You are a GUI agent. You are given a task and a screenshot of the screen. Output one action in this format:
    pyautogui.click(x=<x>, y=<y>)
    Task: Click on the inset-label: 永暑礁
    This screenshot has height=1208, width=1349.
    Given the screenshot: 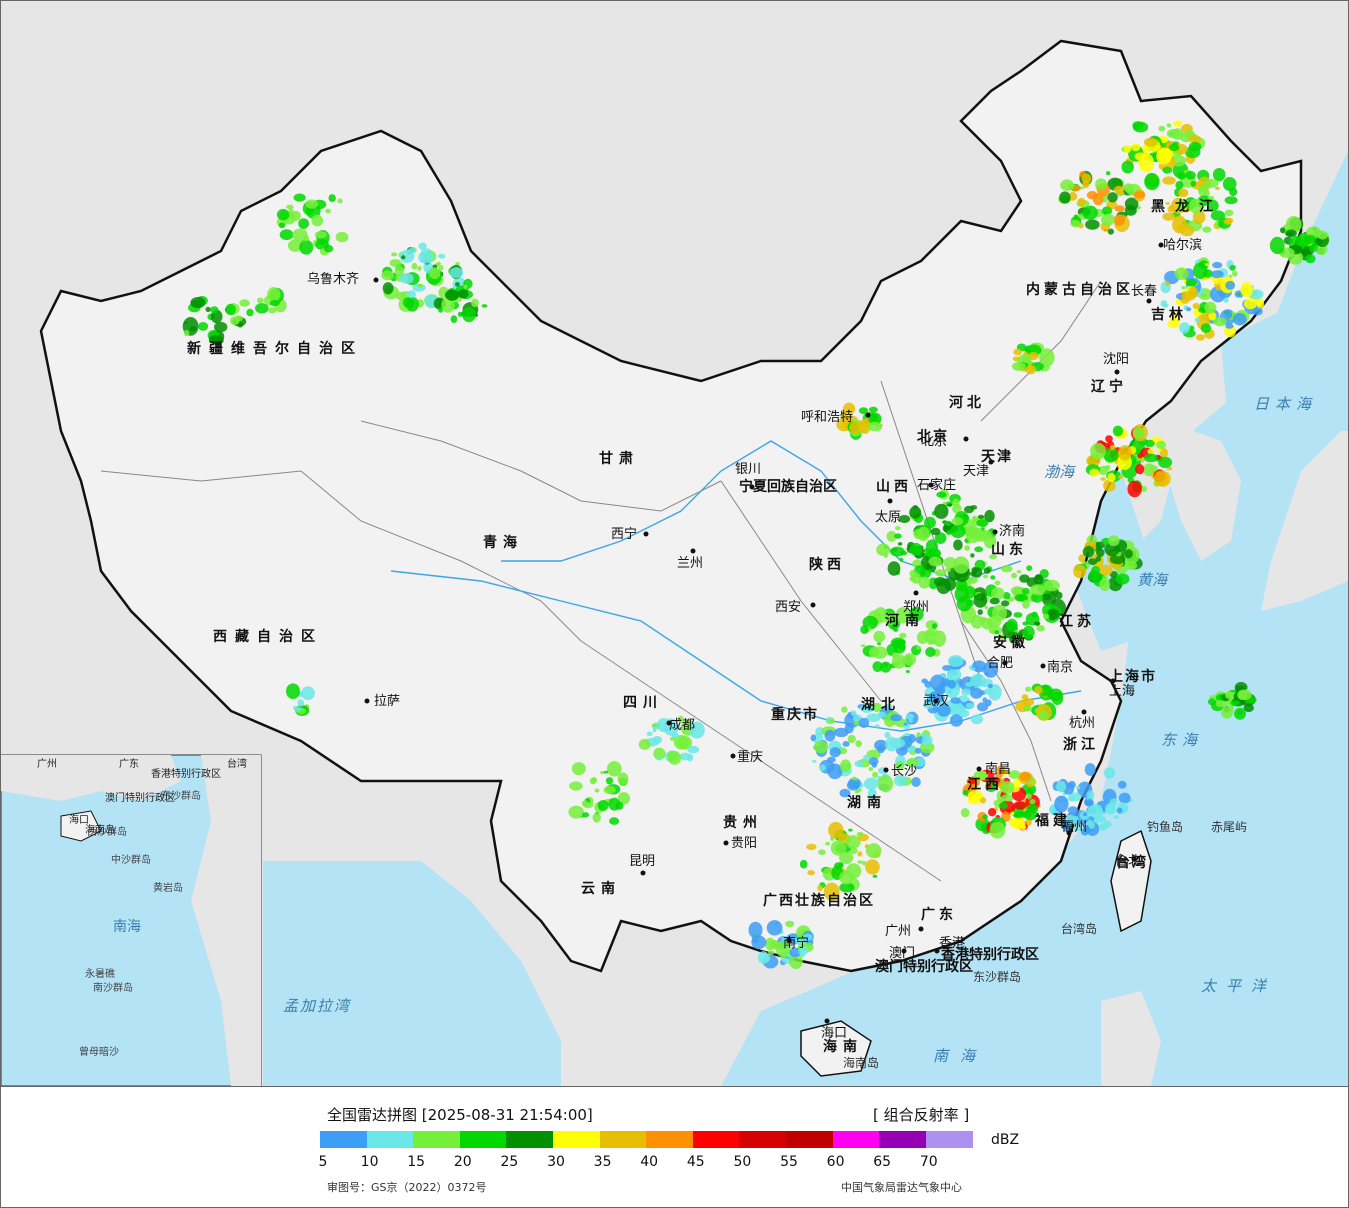 What is the action you would take?
    pyautogui.click(x=100, y=973)
    